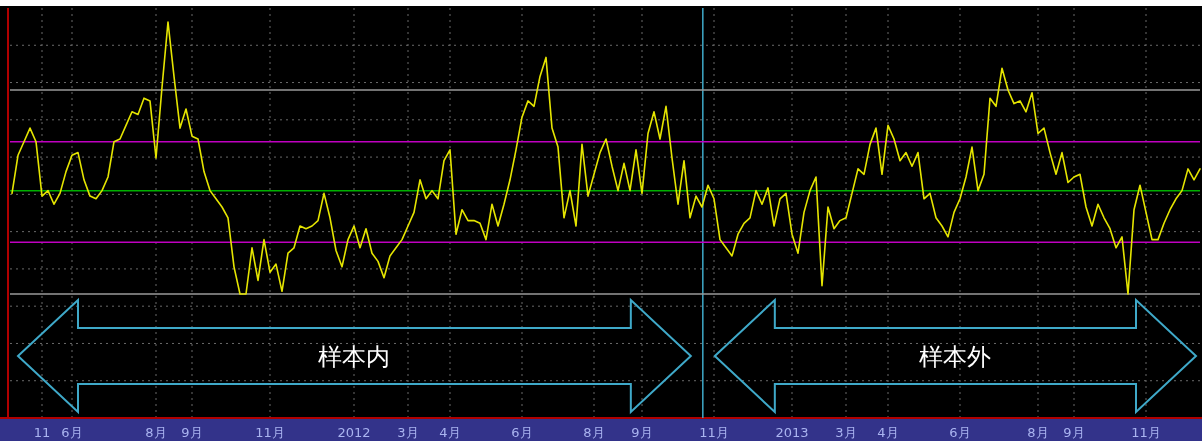 The height and width of the screenshot is (441, 1202). I want to click on x-tick-label: 11, so click(42, 432).